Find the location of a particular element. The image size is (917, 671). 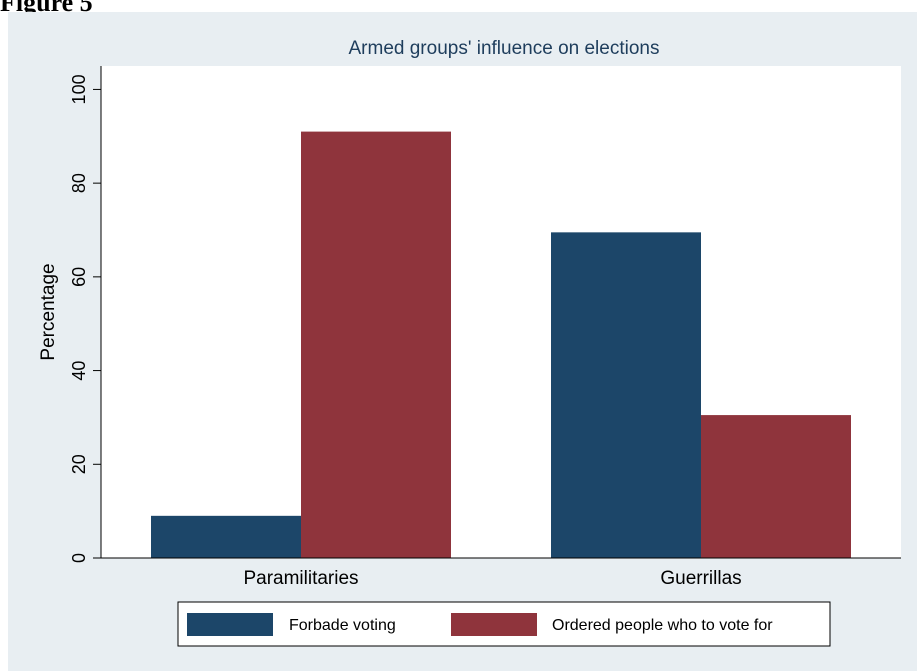

legend-swatch-ordered-vote is located at coordinates (494, 624).